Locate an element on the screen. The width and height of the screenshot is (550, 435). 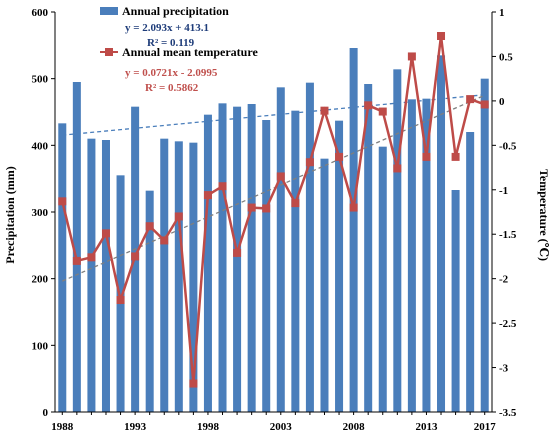
precip-trend-line is located at coordinates (273, 115).